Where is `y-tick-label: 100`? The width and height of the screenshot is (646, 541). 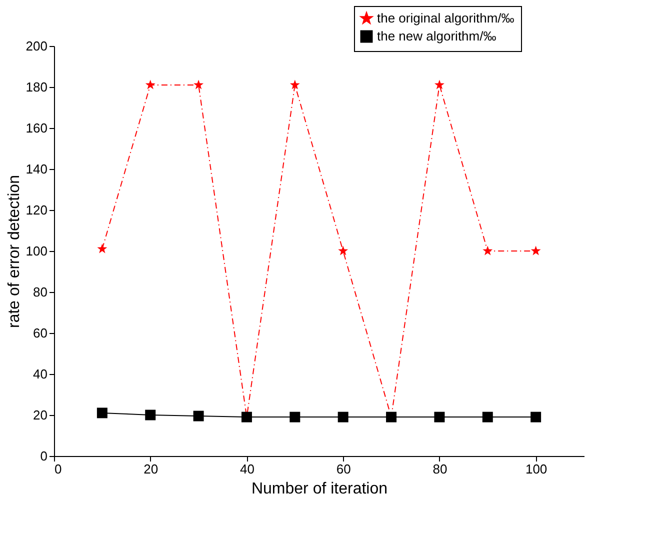
y-tick-label: 100 is located at coordinates (37, 251).